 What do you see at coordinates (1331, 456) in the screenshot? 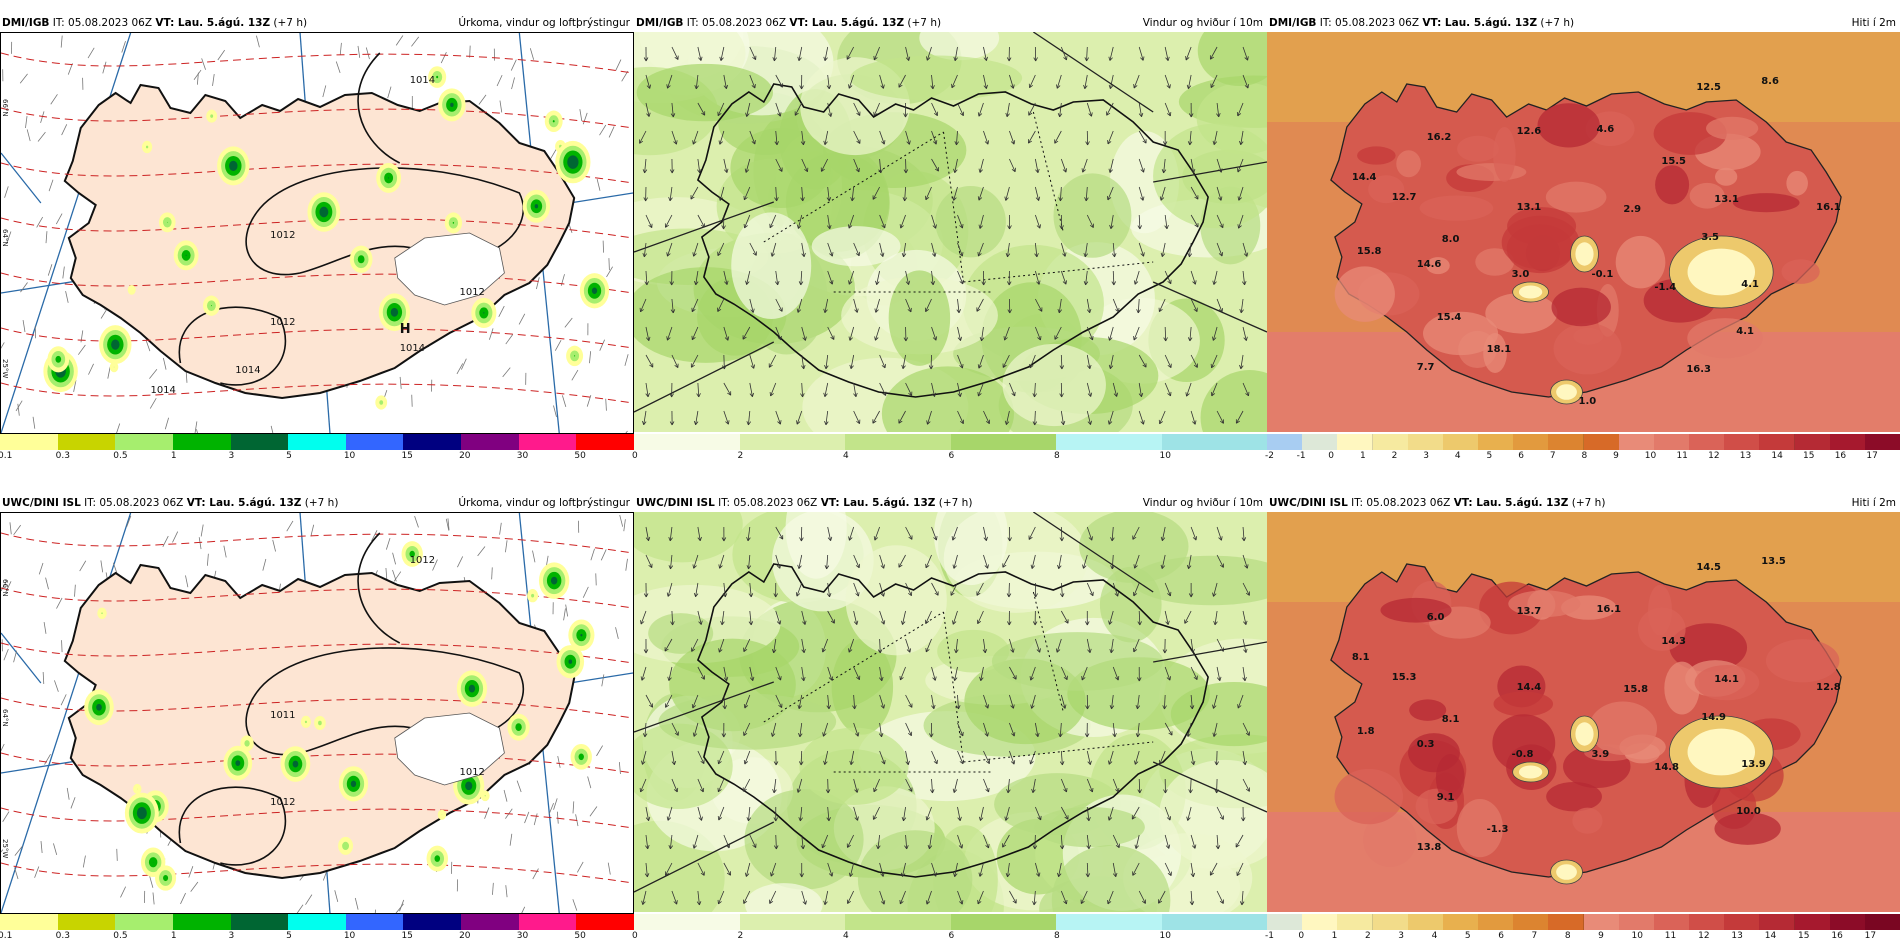
I see `colorbar-tick-label: 0` at bounding box center [1331, 456].